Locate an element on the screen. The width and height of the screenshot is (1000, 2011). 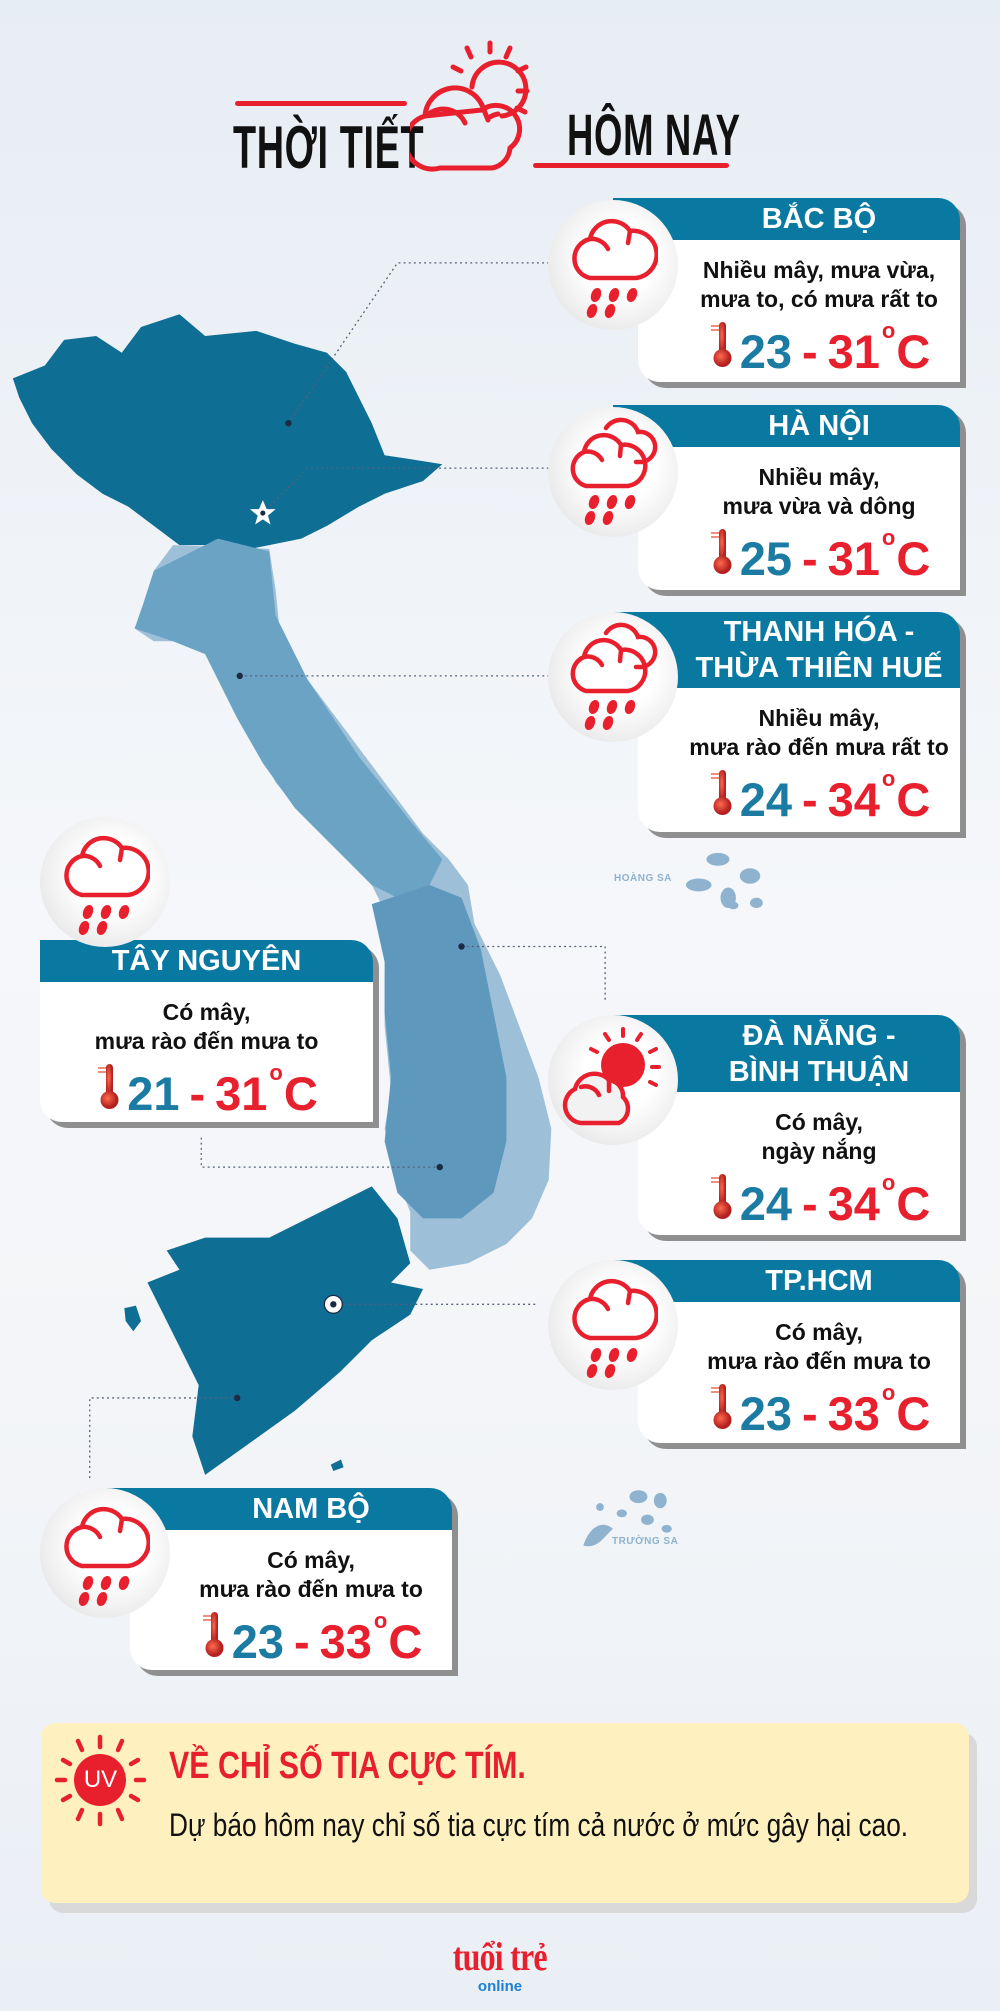
weather-description: Có mây, mưa rào đến mưa to is located at coordinates (311, 1575).